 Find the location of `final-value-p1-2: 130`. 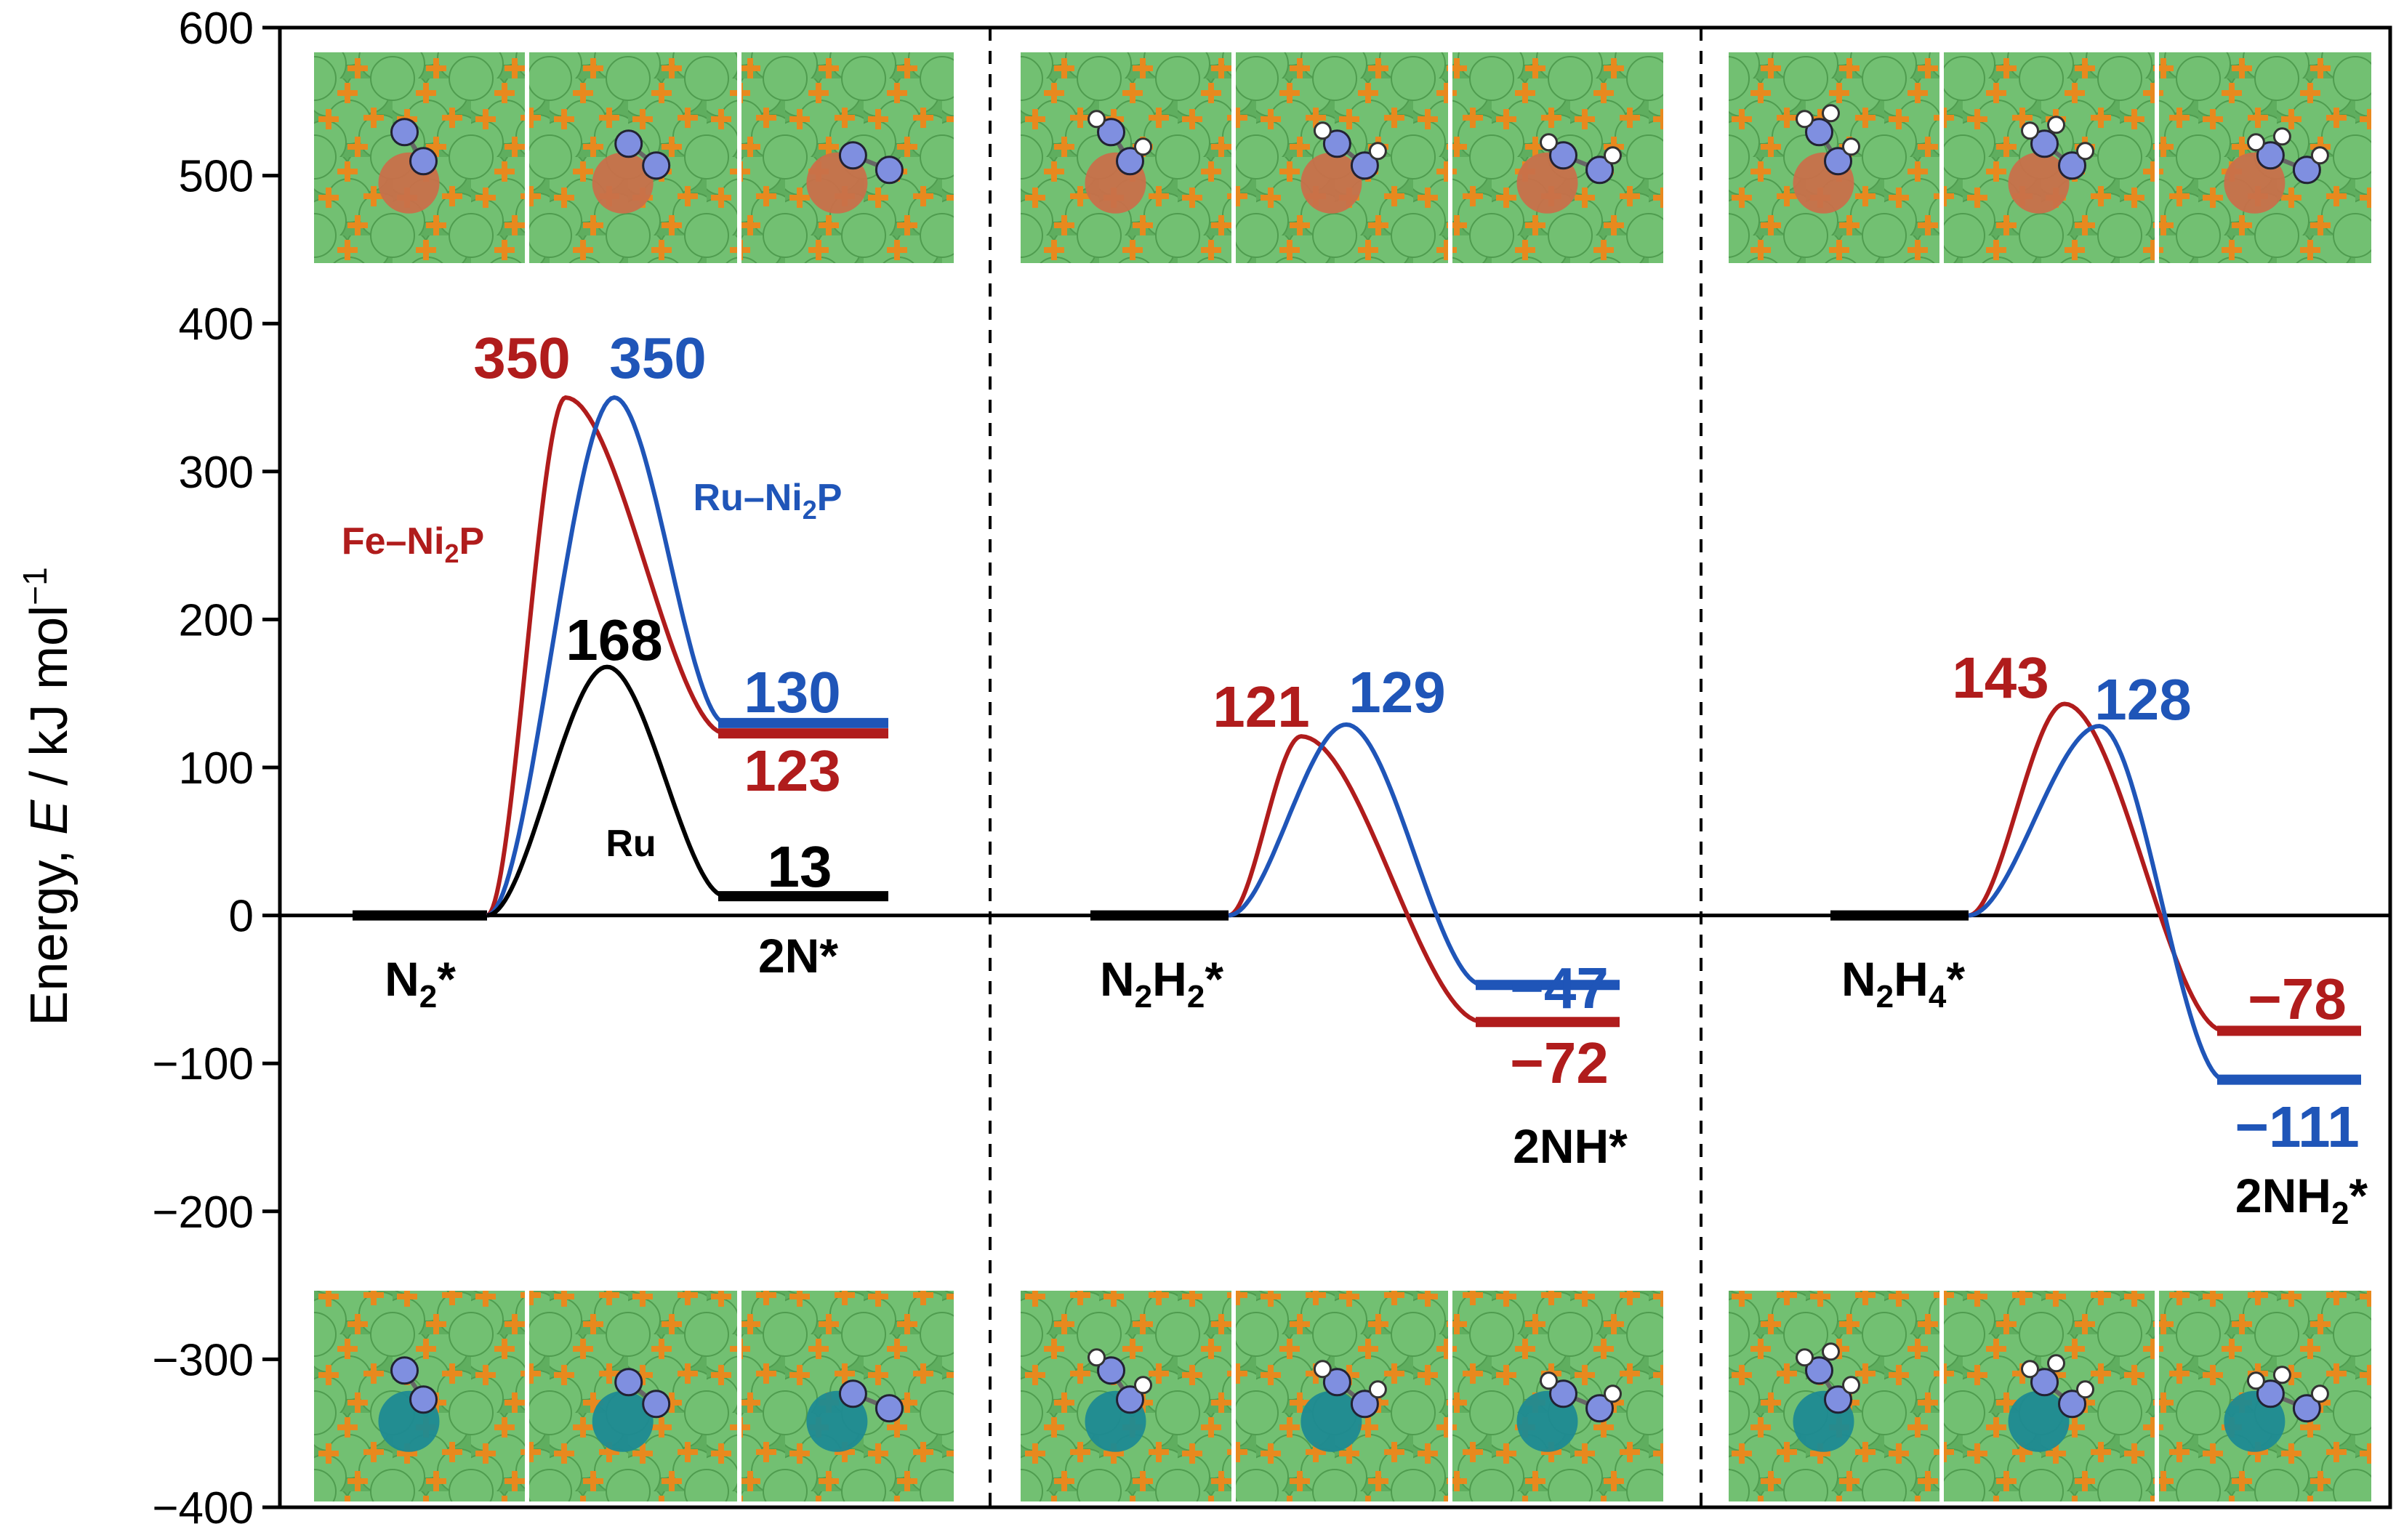

final-value-p1-2: 130 is located at coordinates (792, 692).